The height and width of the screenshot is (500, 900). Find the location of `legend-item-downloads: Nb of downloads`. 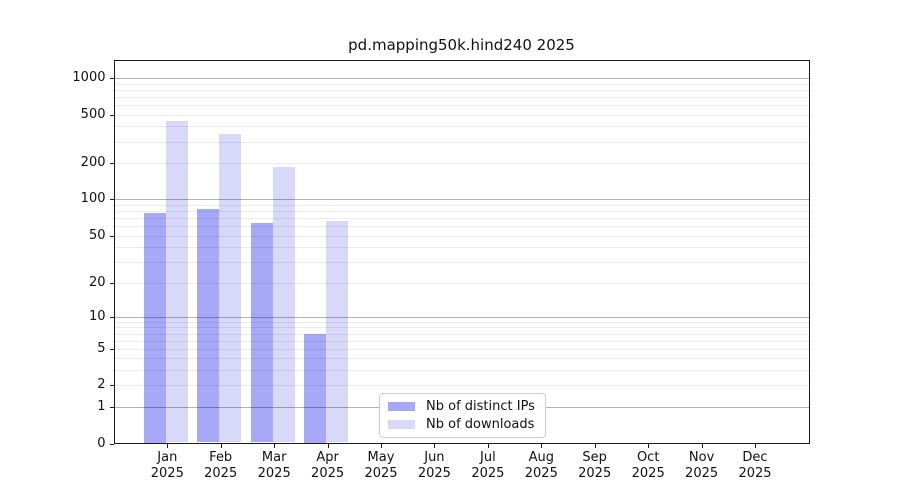

legend-item-downloads: Nb of downloads is located at coordinates (462, 424).